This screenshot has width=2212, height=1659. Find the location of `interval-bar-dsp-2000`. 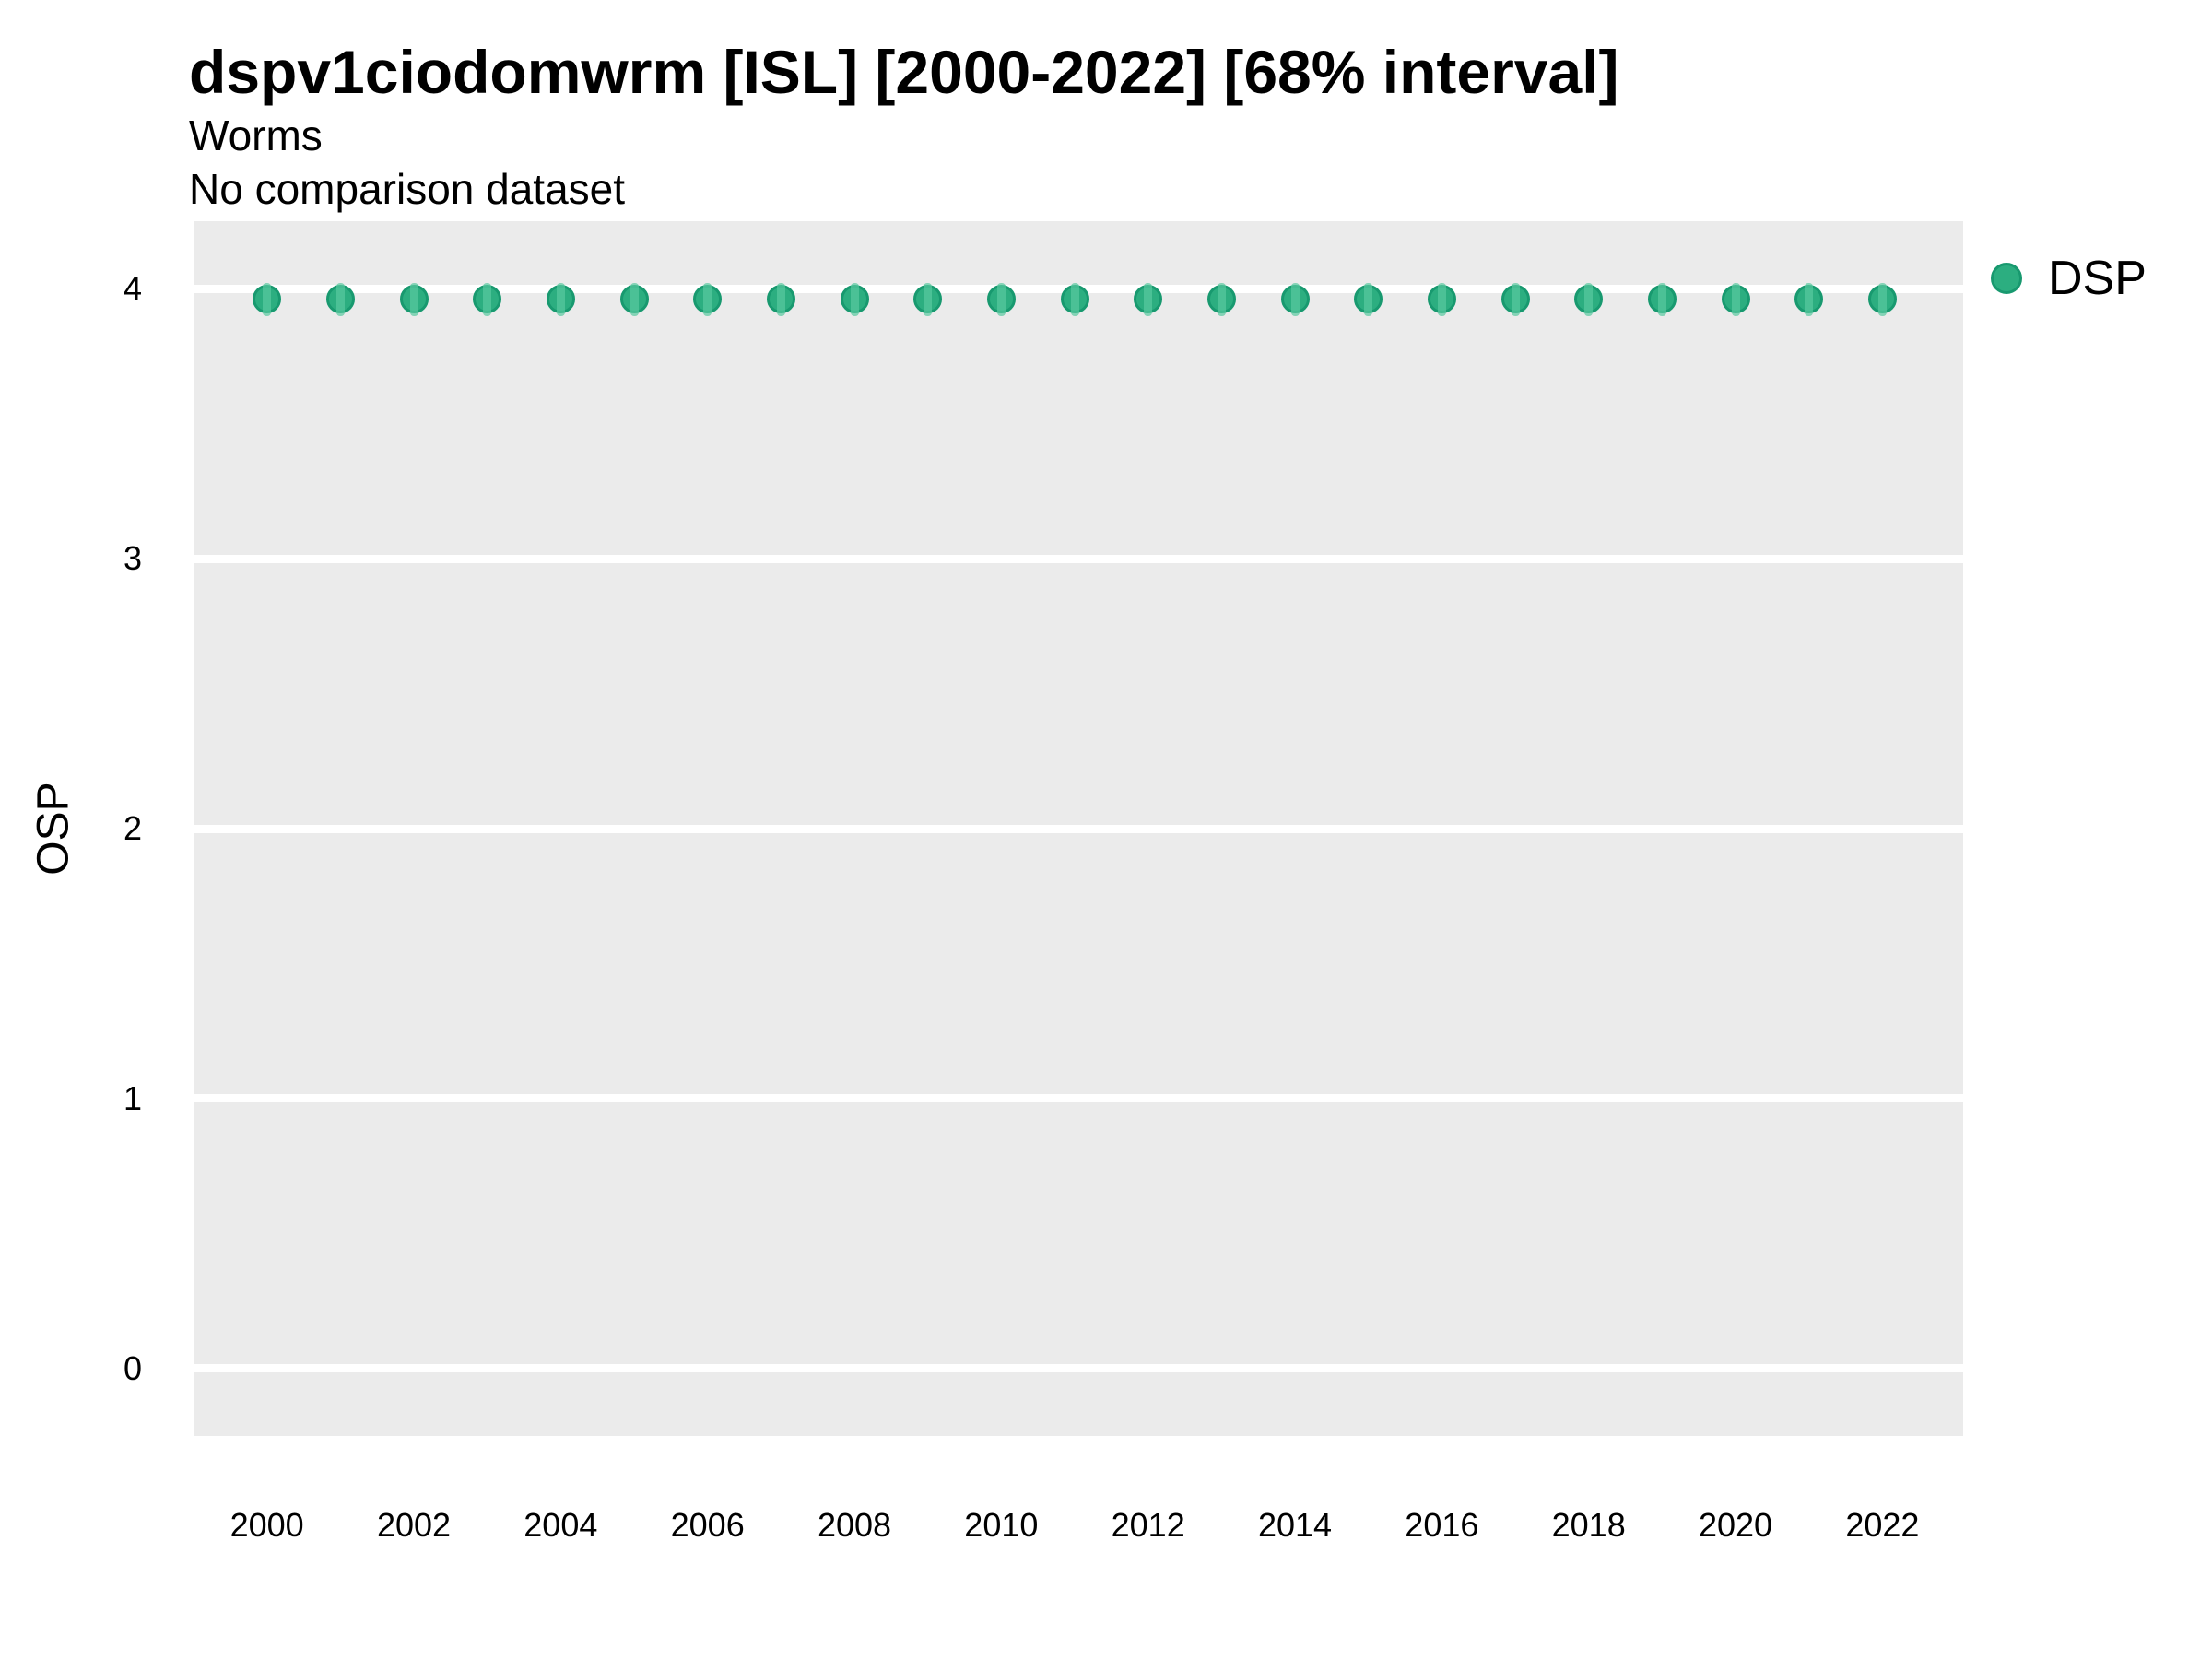

interval-bar-dsp-2000 is located at coordinates (267, 299).